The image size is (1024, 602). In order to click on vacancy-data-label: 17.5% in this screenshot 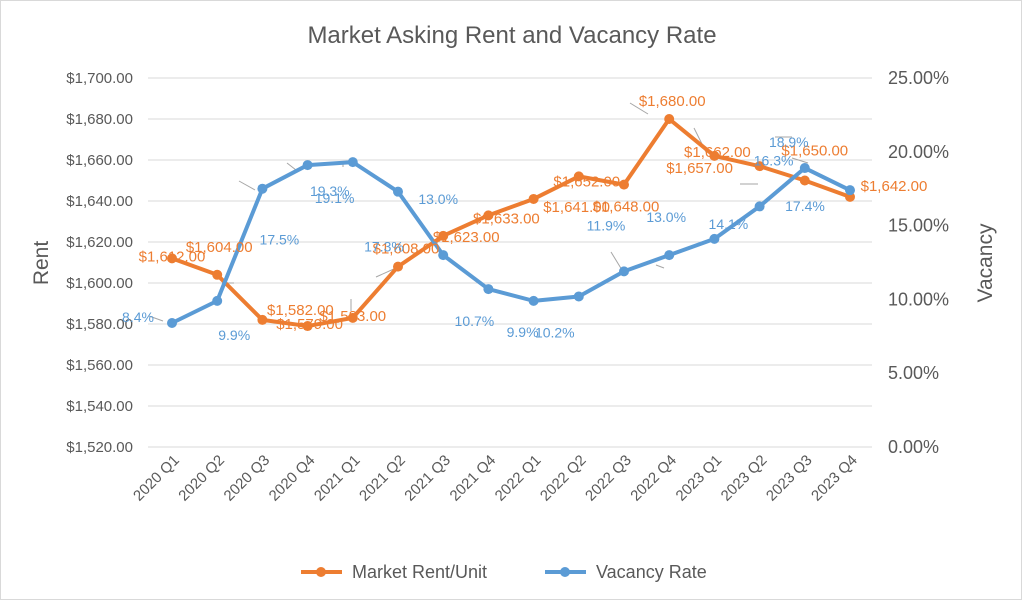, I will do `click(280, 240)`.